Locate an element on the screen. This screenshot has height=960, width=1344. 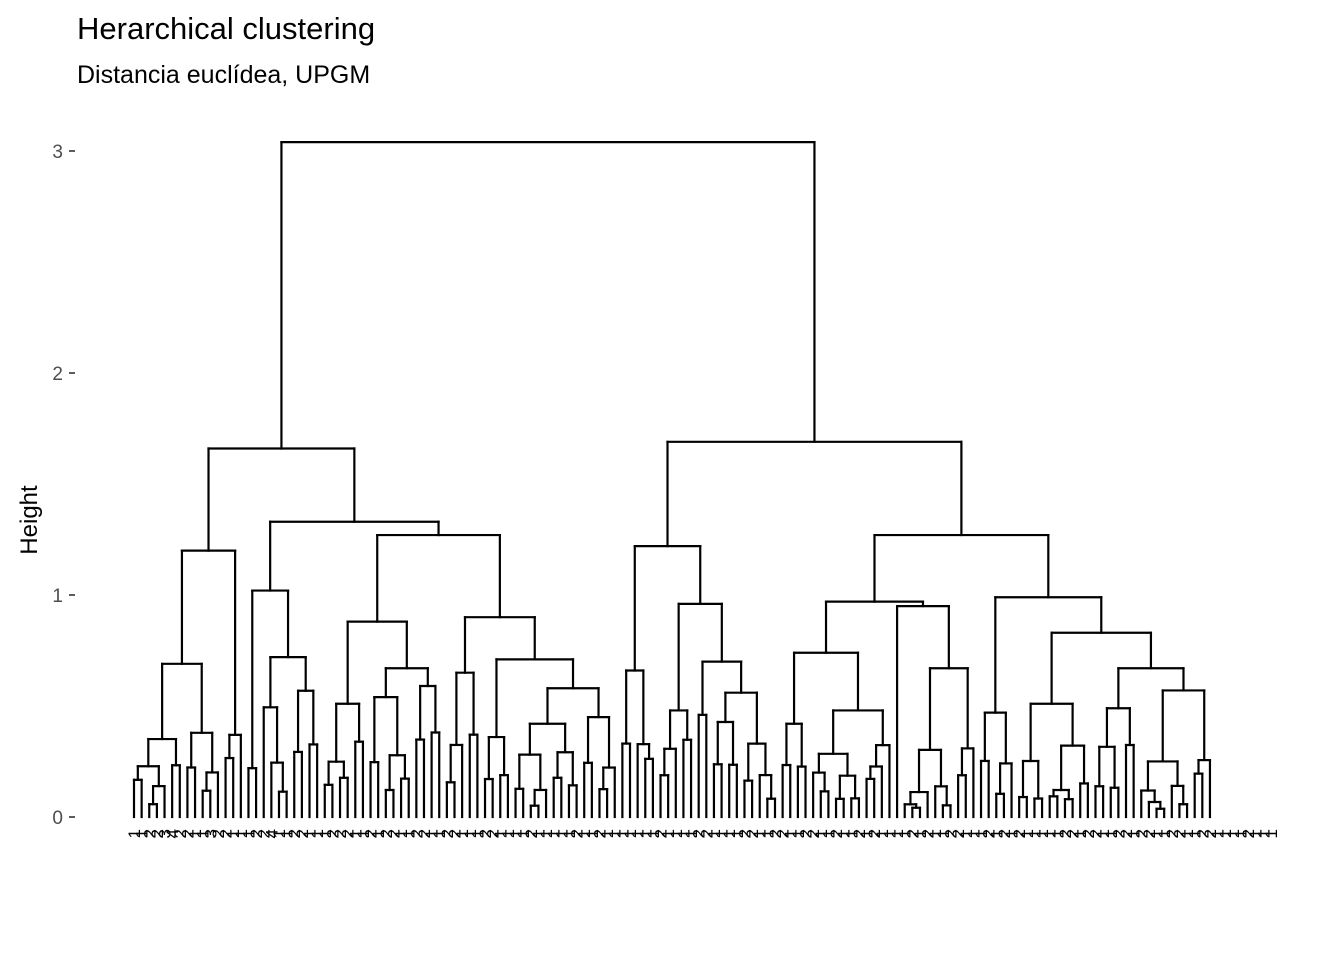
y-tick-label: 2 is located at coordinates (57, 374).